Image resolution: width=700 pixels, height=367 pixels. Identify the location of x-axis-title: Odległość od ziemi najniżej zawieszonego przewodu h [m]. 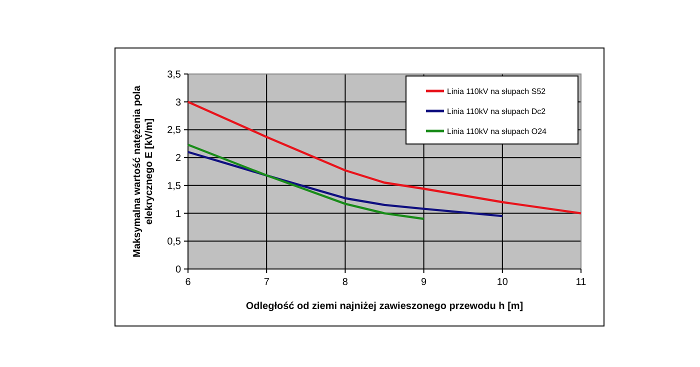
(385, 306).